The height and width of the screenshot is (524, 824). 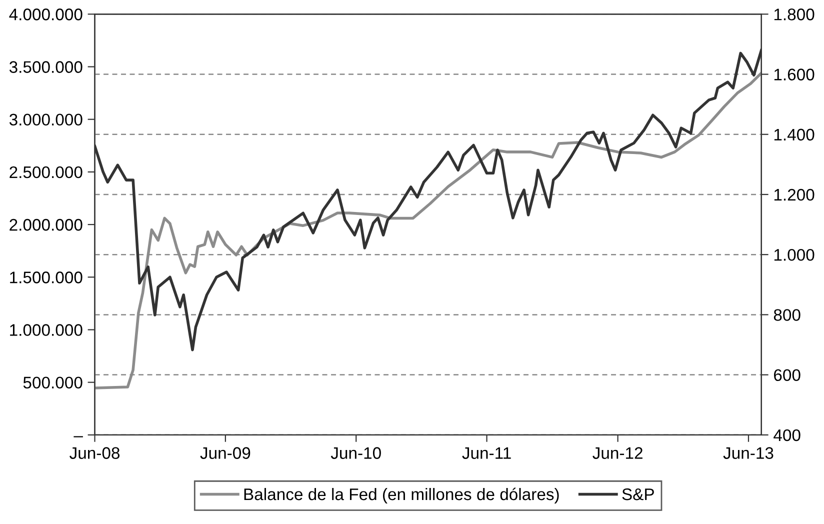 I want to click on x-tick-label: Jun-08, so click(x=95, y=453).